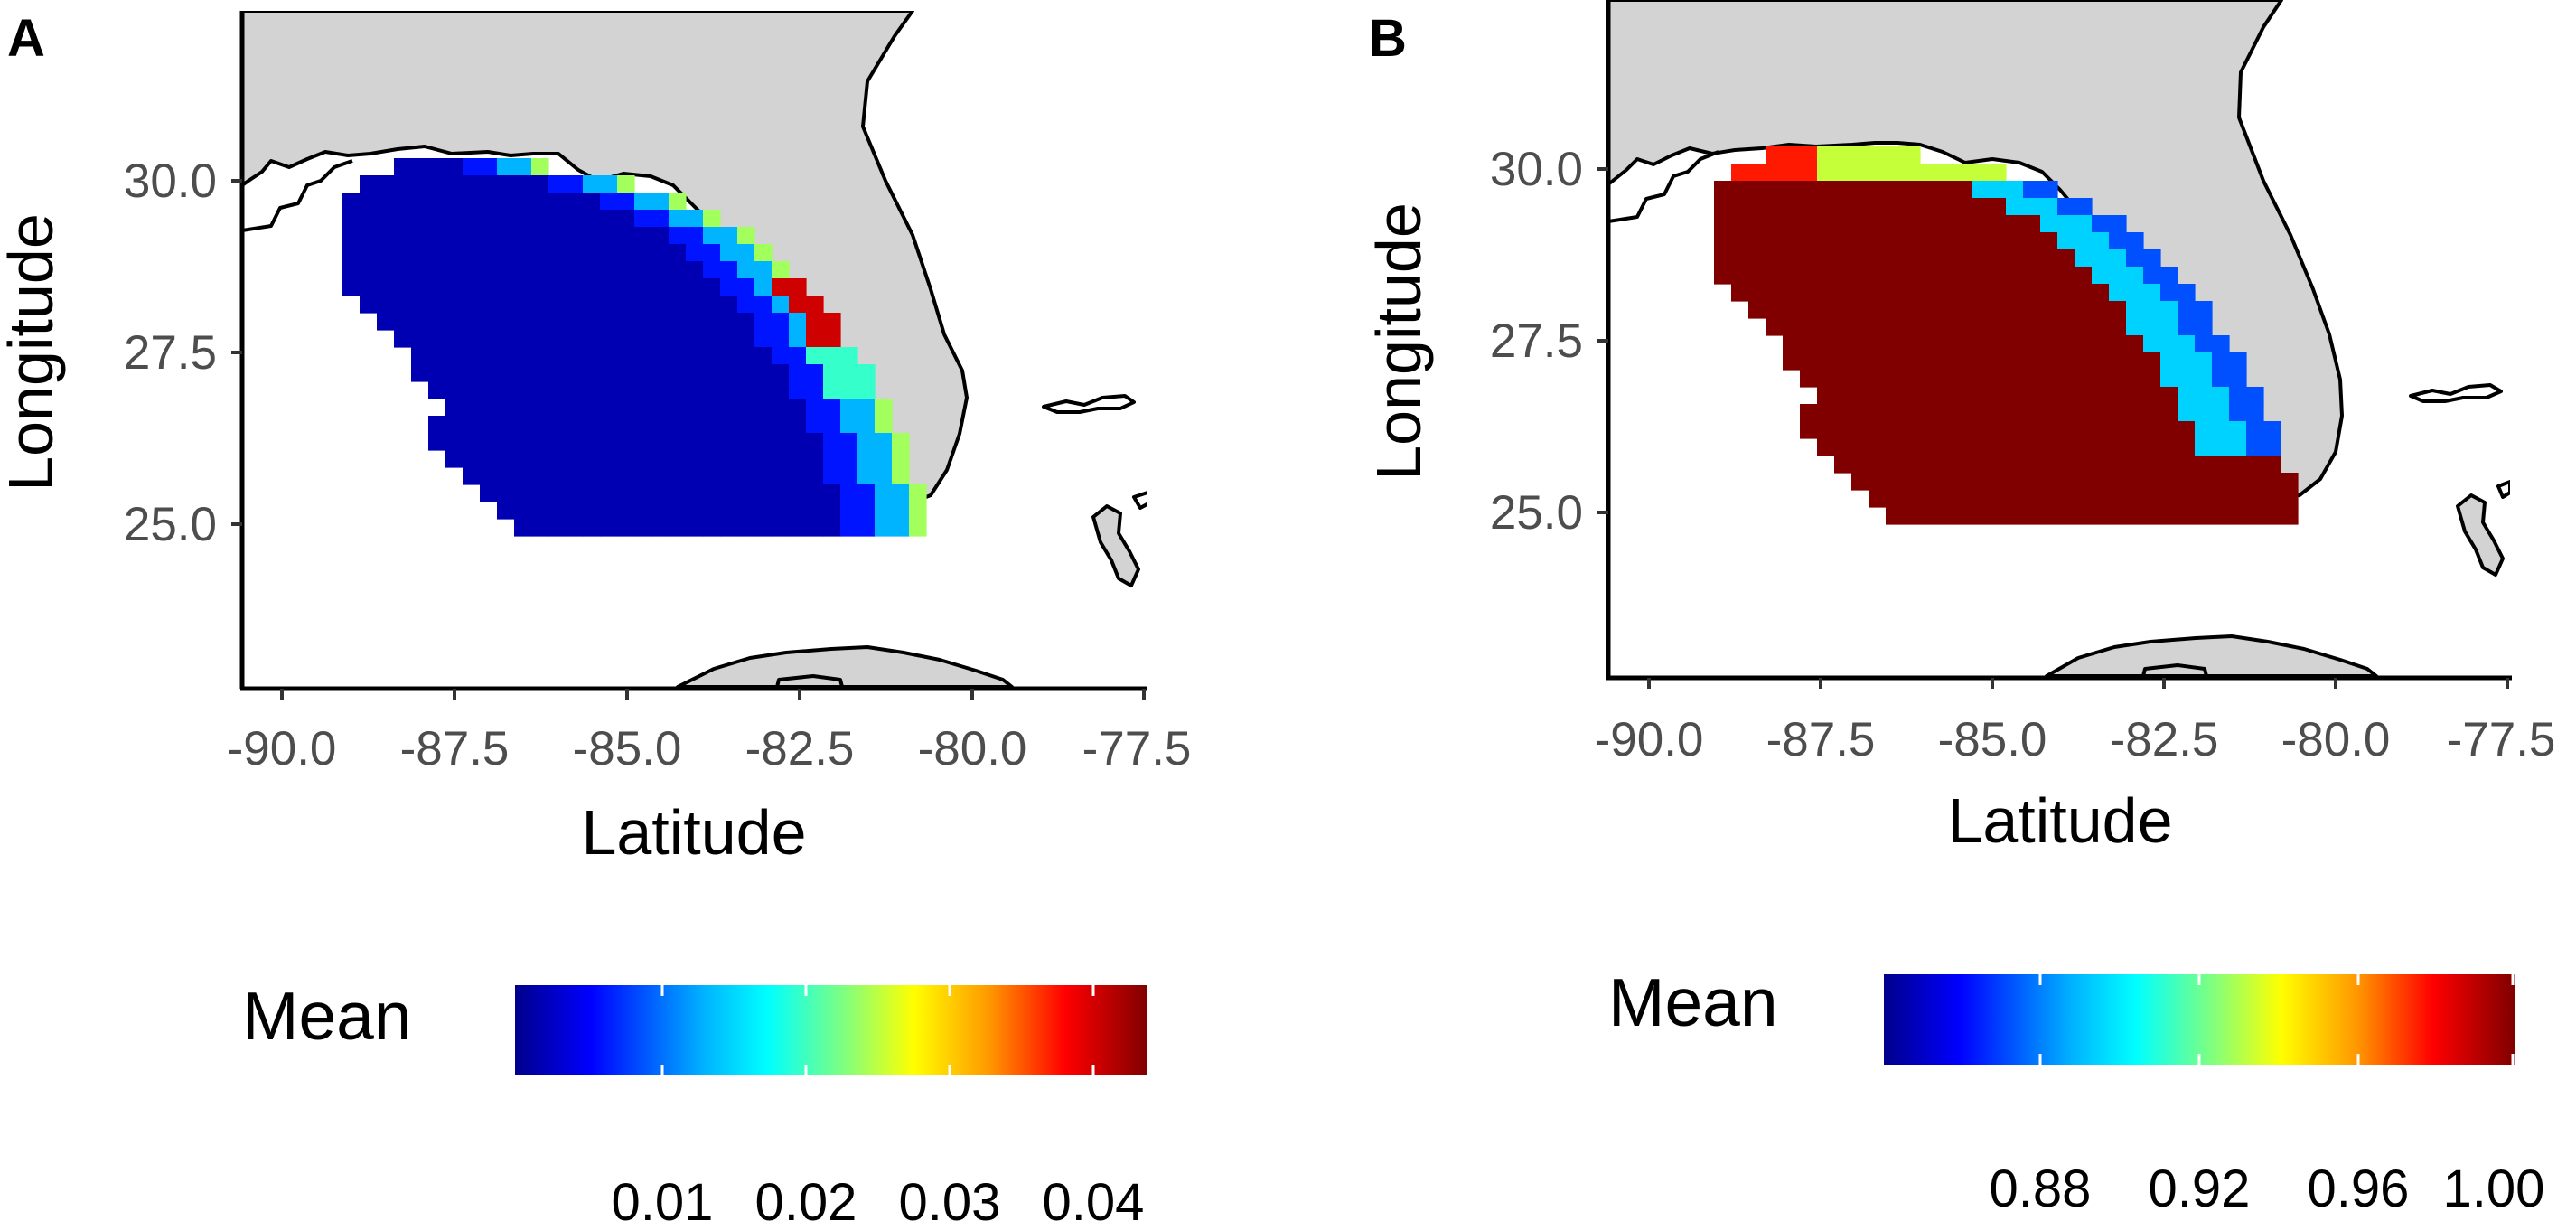 This screenshot has height=1221, width=2576. Describe the element at coordinates (1398, 341) in the screenshot. I see `y-axis-title-b: Longitude` at that location.